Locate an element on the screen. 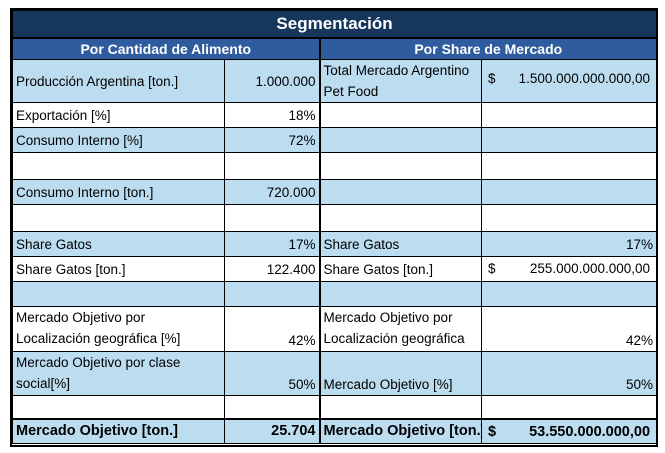 This screenshot has width=665, height=453. cell-label: Producción Argentina [ton.] is located at coordinates (118, 81).